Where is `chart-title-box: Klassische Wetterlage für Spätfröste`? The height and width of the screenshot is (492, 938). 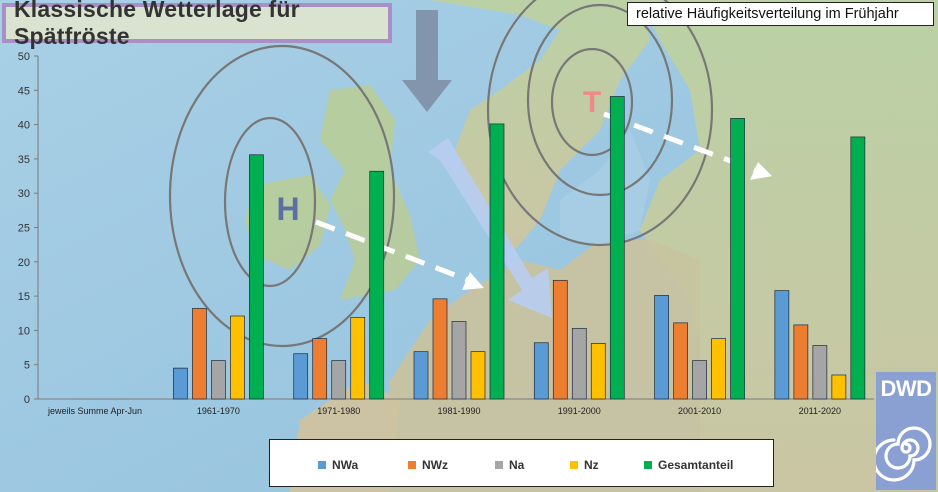 chart-title-box: Klassische Wetterlage für Spätfröste is located at coordinates (197, 24).